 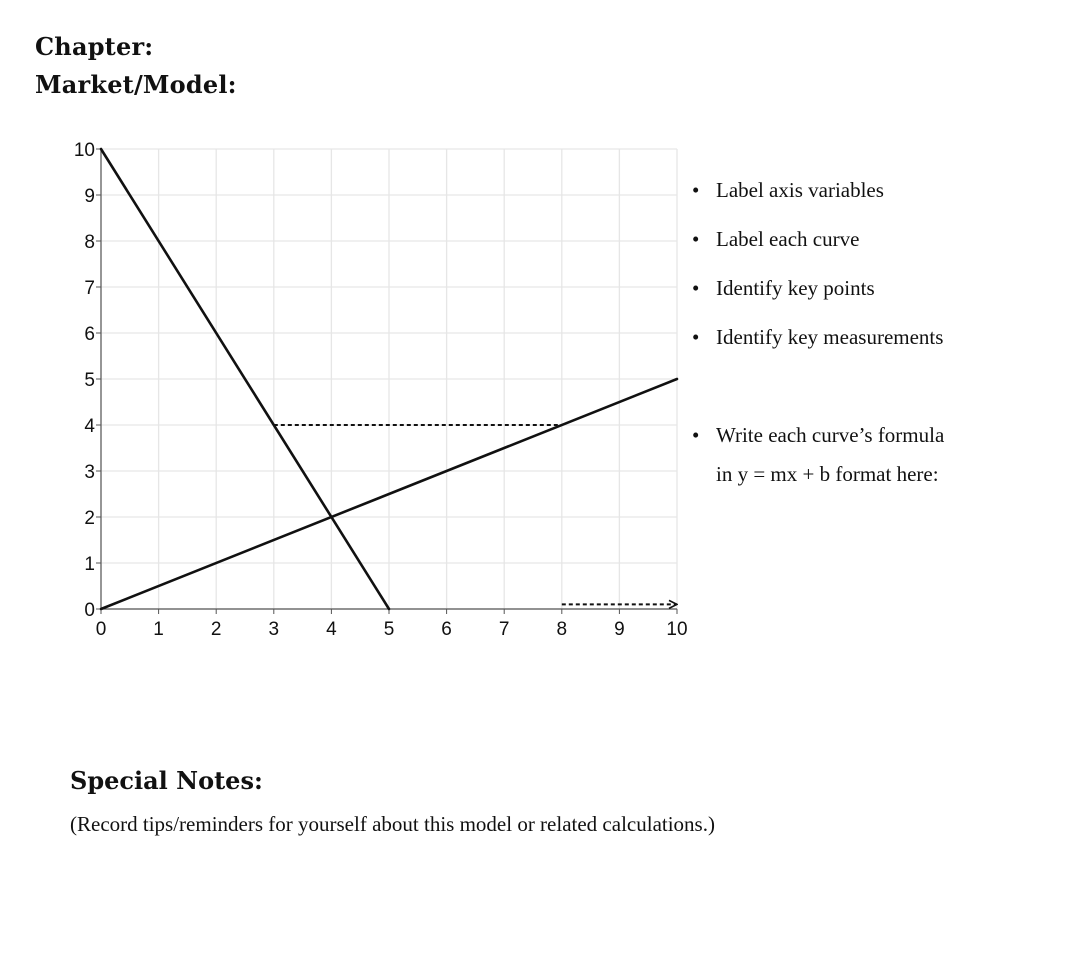 What do you see at coordinates (94, 46) in the screenshot?
I see `chapter-label: Chapter:` at bounding box center [94, 46].